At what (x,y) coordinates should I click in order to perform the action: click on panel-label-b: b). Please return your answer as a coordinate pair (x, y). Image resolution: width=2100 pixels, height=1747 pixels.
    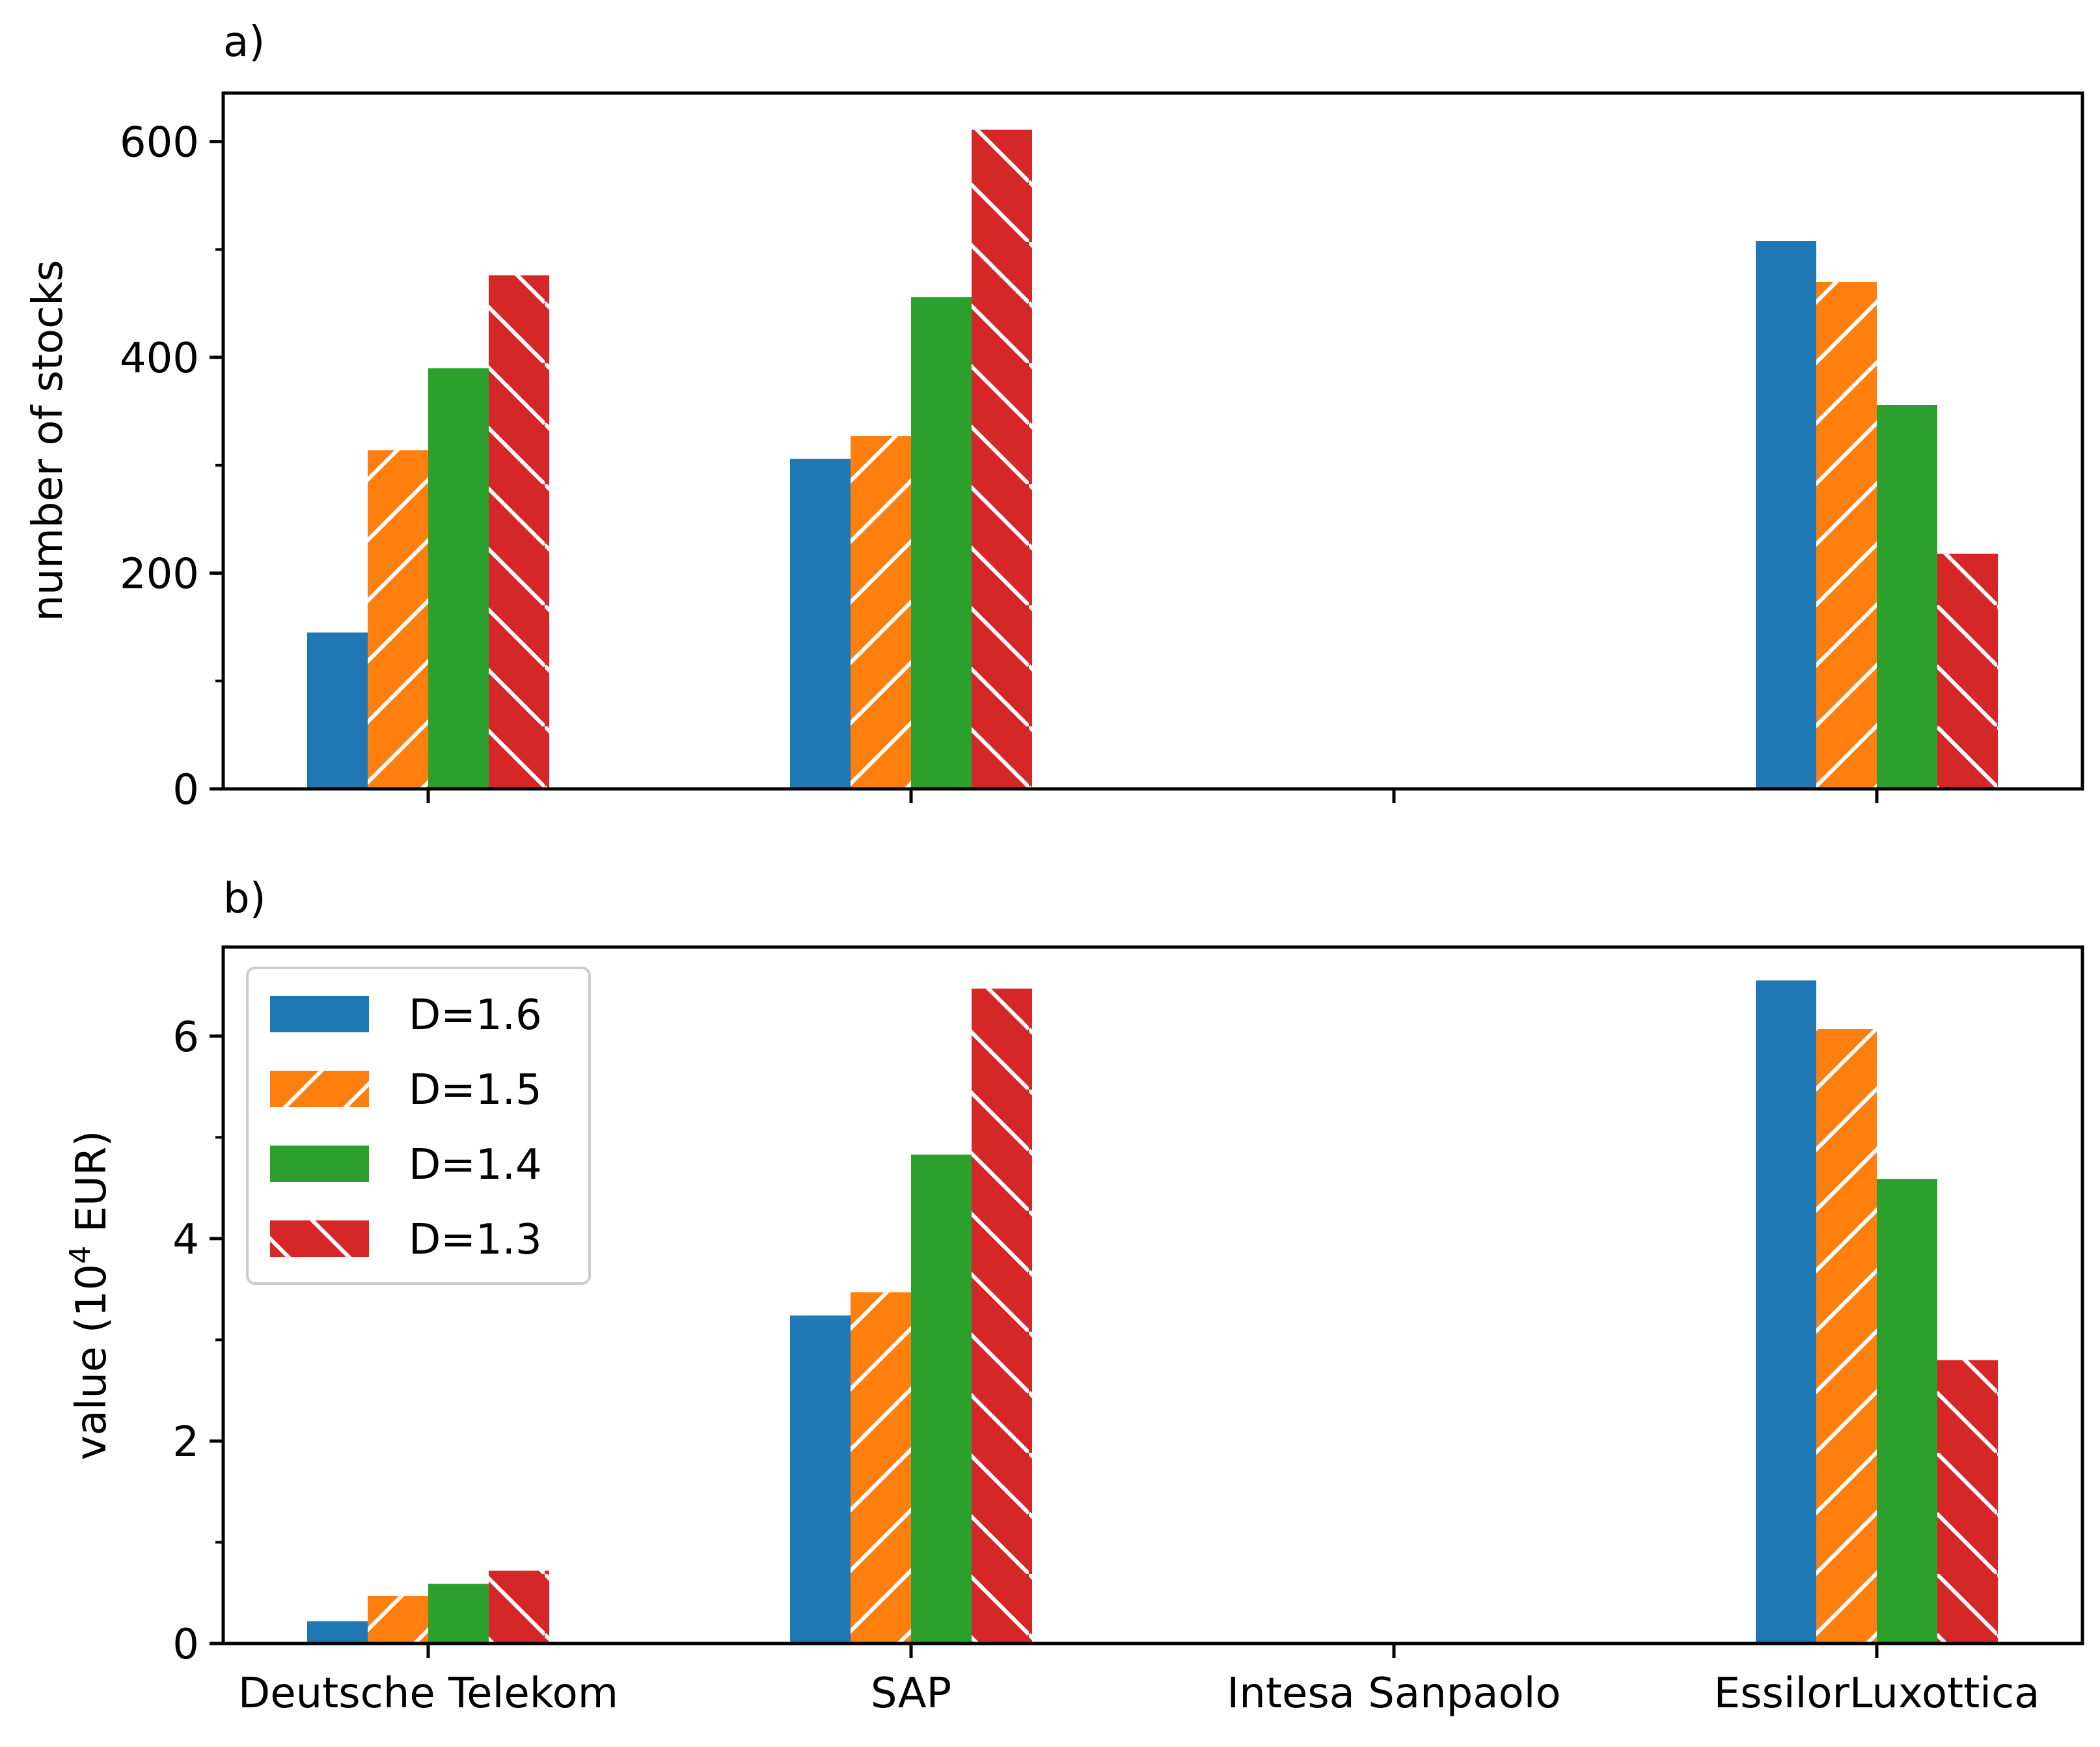
    Looking at the image, I should click on (244, 899).